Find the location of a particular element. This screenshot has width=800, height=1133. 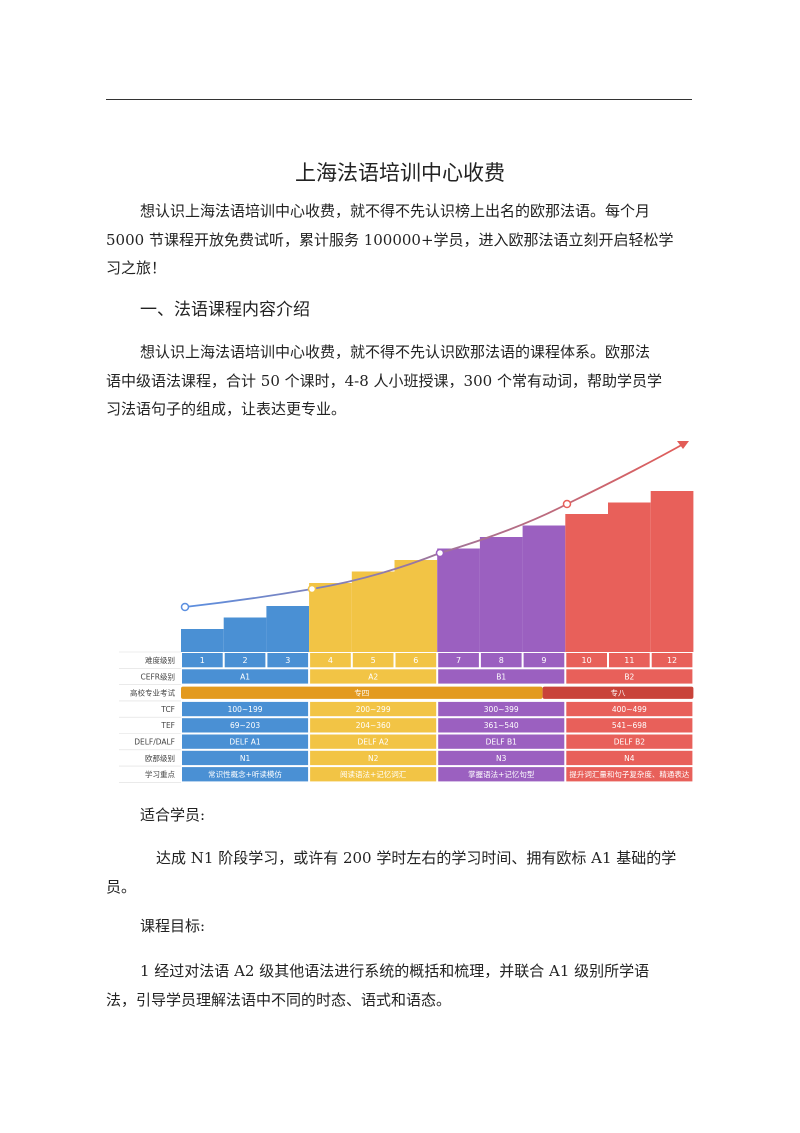

delf-label: DELF A2 is located at coordinates (374, 742).